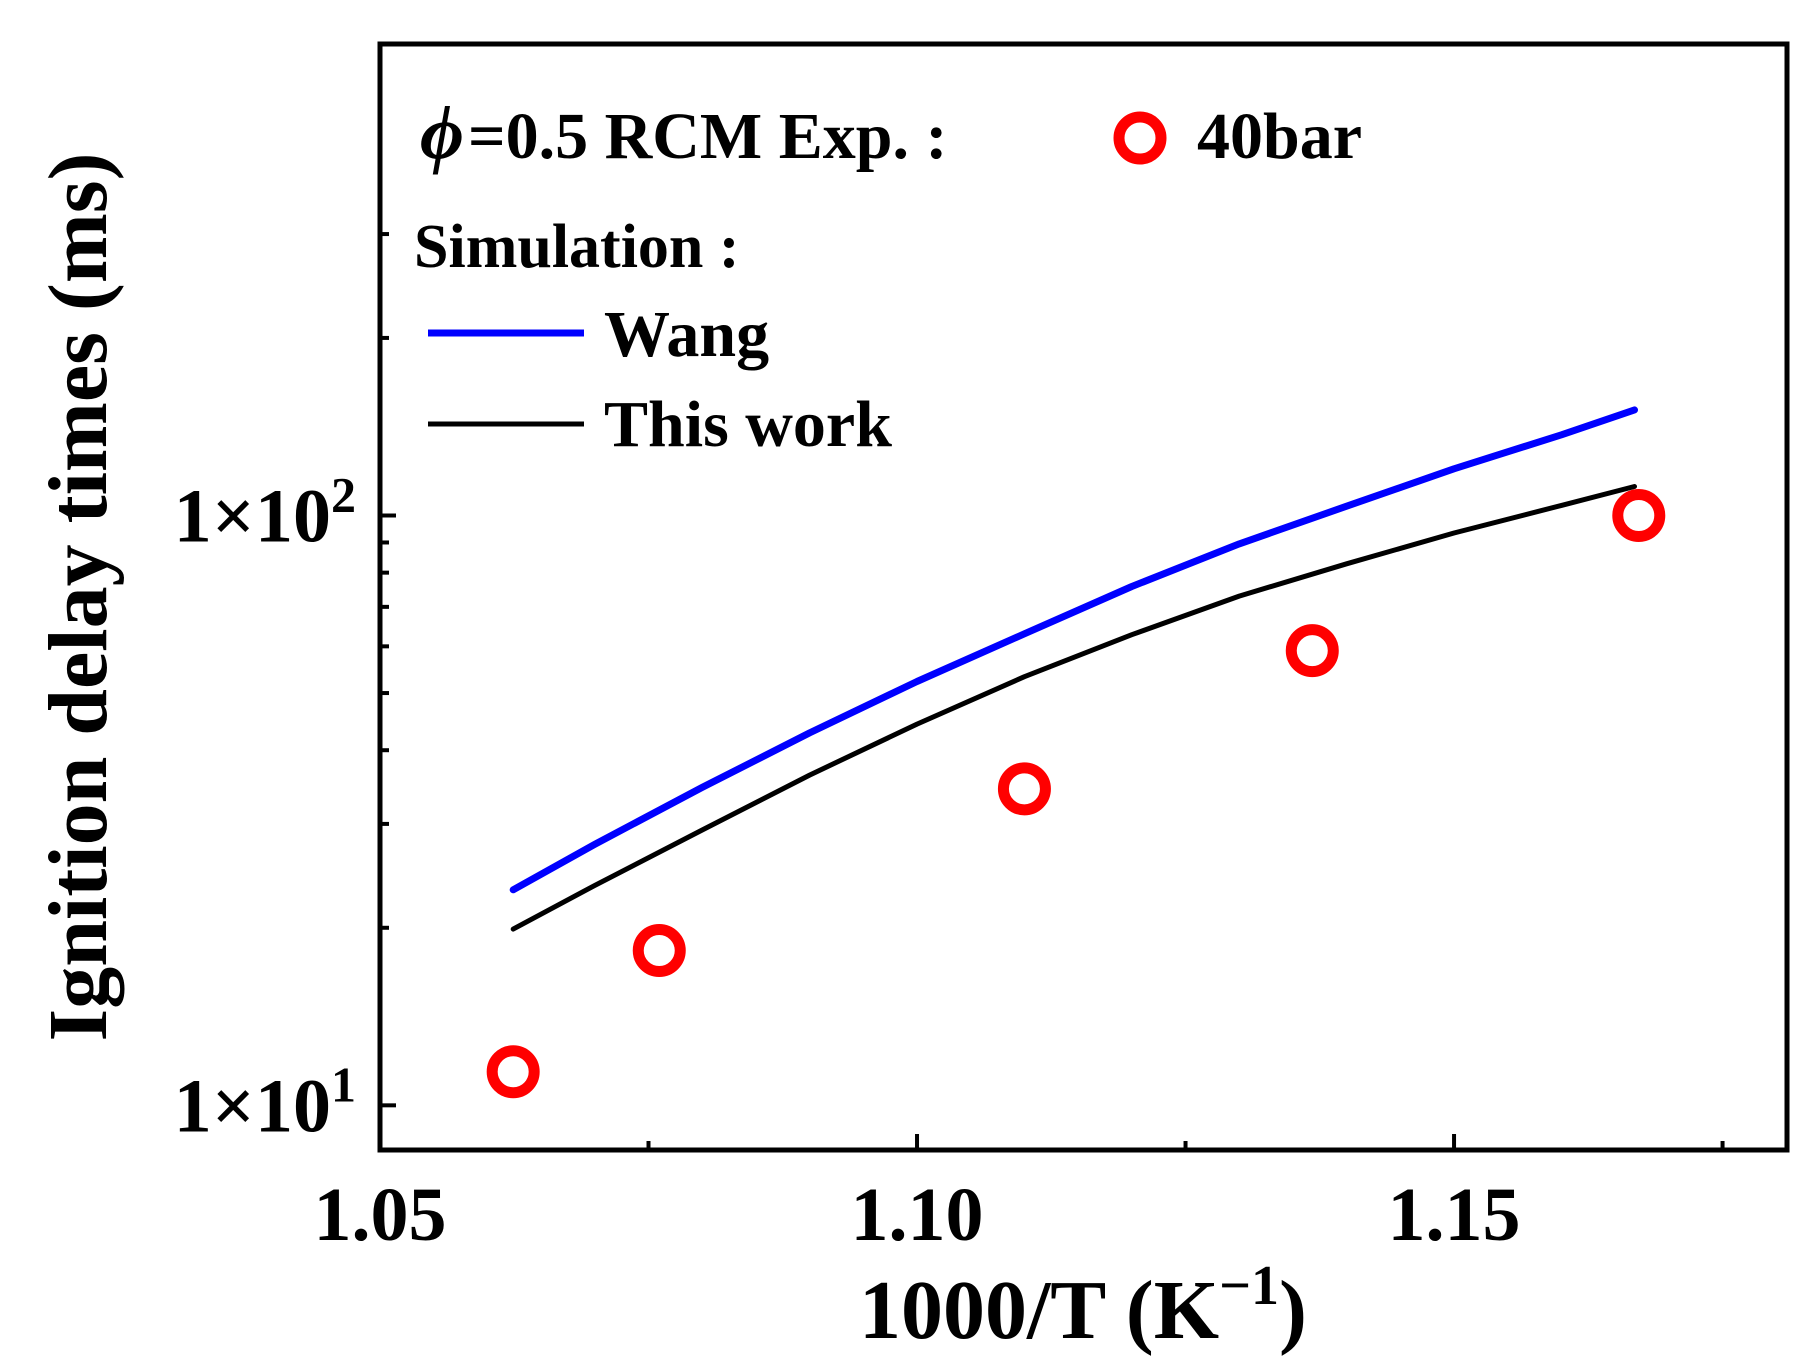  Describe the element at coordinates (577, 247) in the screenshot. I see `legend-simulation-heading: Simulation :` at that location.